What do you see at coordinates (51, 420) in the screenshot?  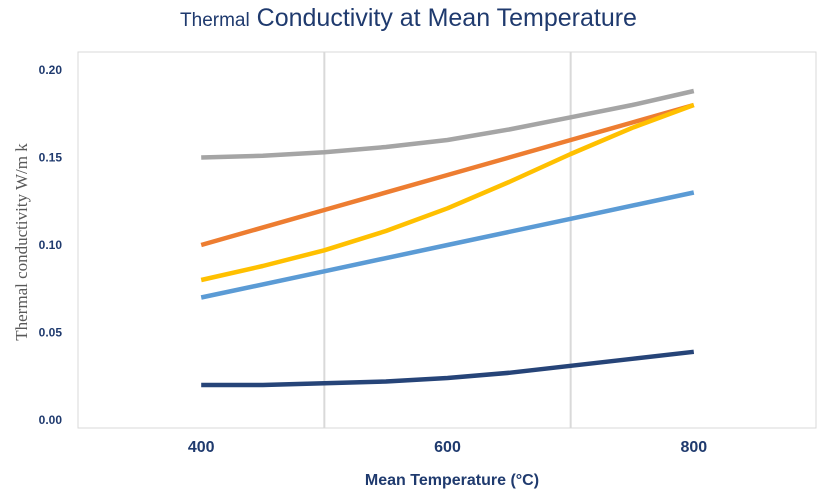 I see `y-tick-label: 0.00` at bounding box center [51, 420].